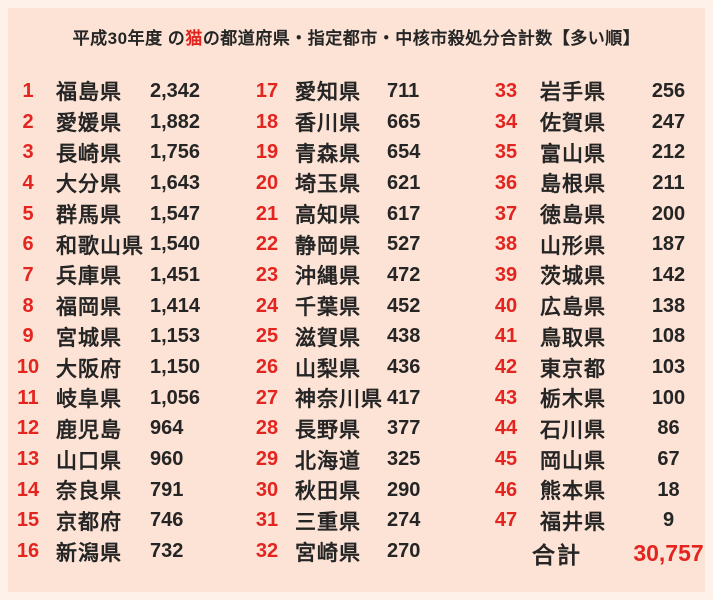 The height and width of the screenshot is (600, 713). Describe the element at coordinates (167, 551) in the screenshot. I see `count-value: 732` at that location.